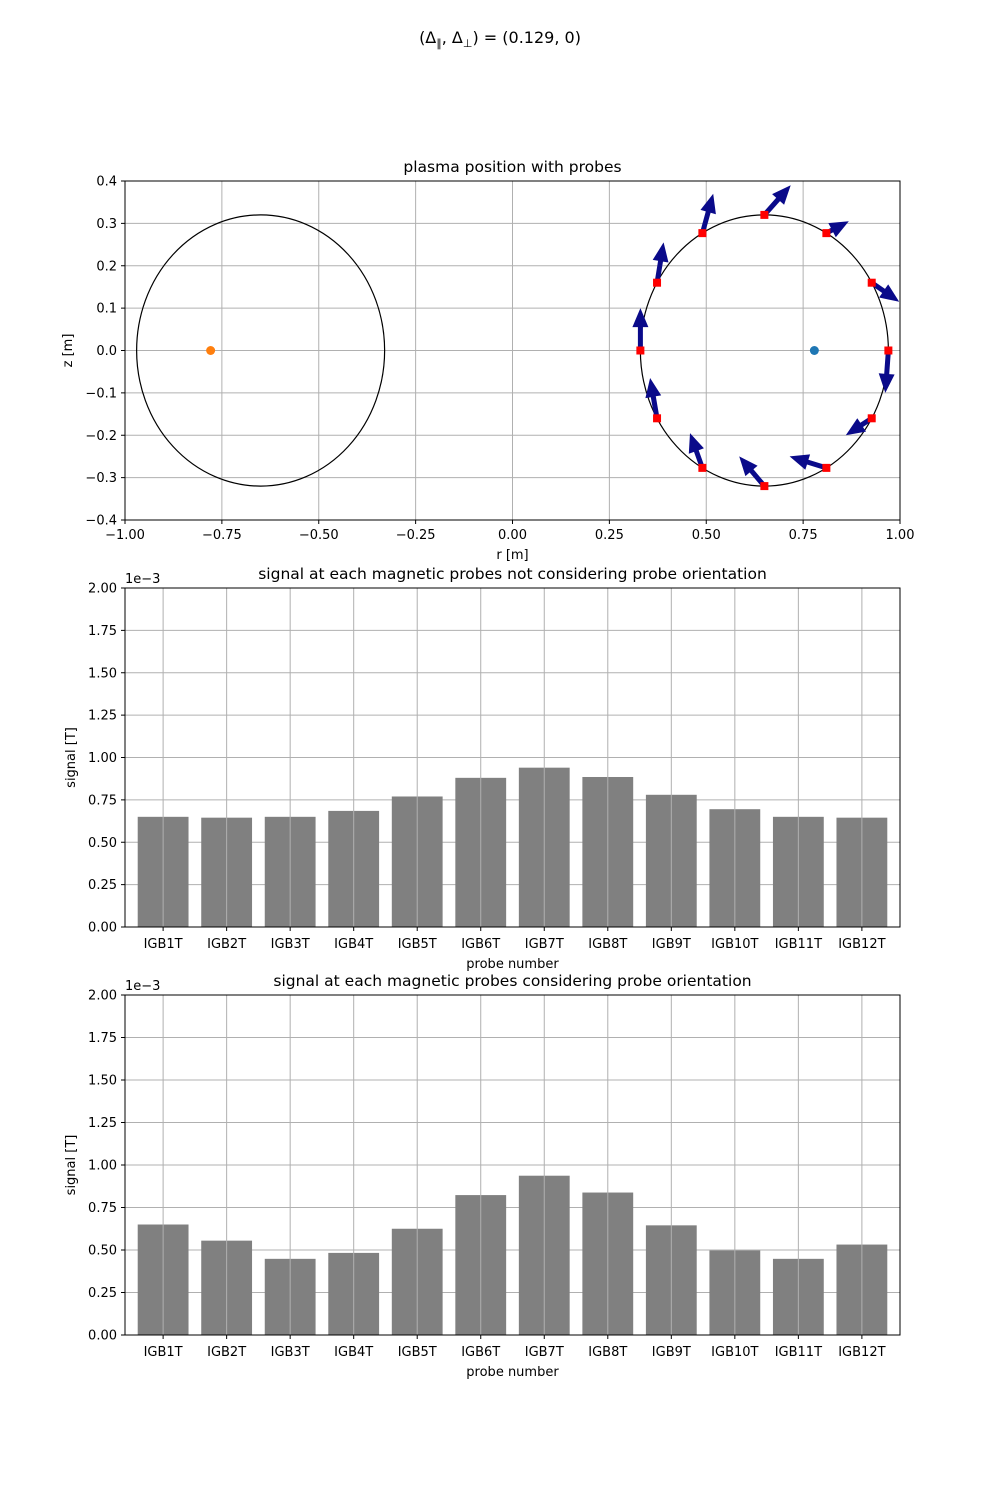 This screenshot has width=1000, height=1500. What do you see at coordinates (319, 535) in the screenshot?
I see `x-tick-label: −0.50` at bounding box center [319, 535].